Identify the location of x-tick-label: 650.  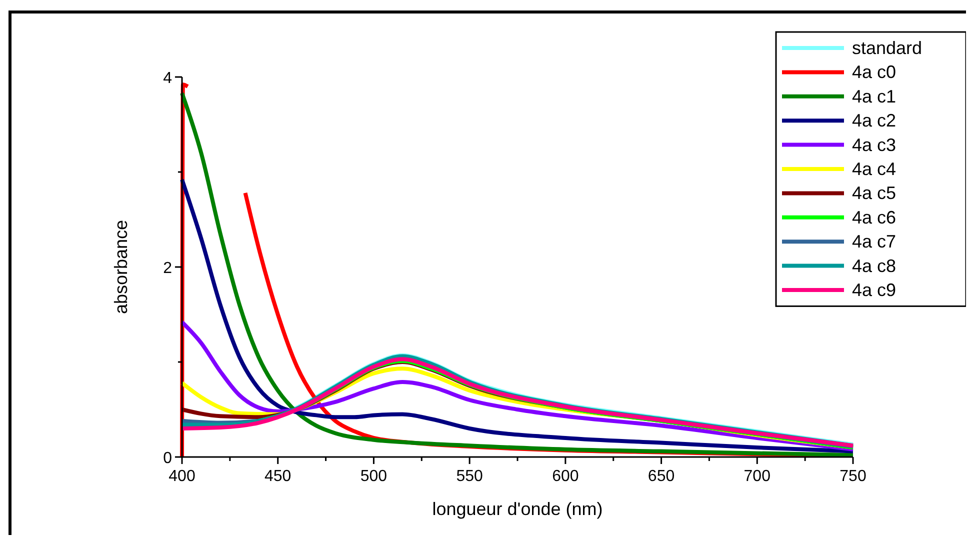
(661, 476).